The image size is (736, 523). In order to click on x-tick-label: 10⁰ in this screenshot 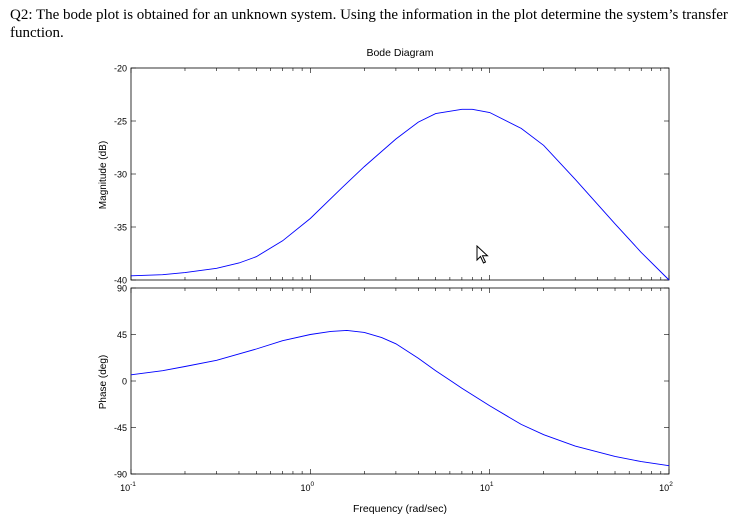, I will do `click(308, 487)`.